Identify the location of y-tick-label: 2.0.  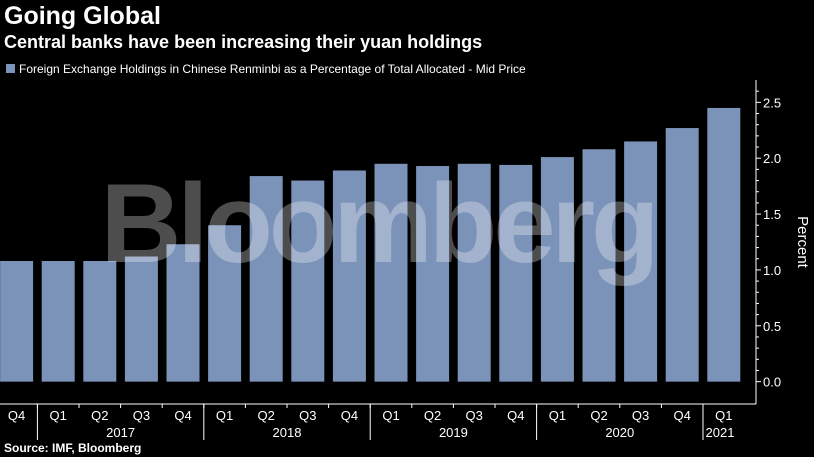
(772, 158).